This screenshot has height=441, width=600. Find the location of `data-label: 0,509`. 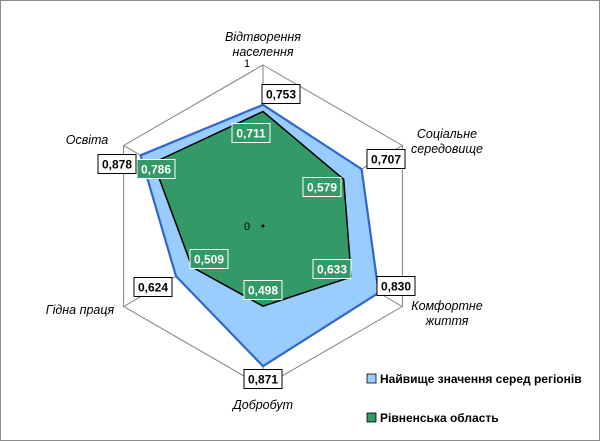

data-label: 0,509 is located at coordinates (209, 260).